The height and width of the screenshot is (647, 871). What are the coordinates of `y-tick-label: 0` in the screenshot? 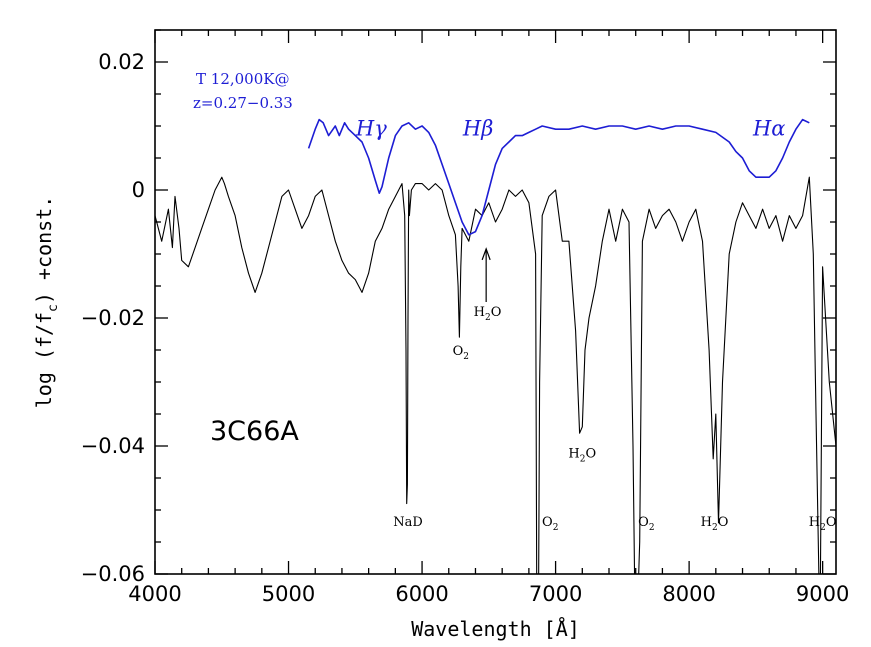 It's located at (138, 190).